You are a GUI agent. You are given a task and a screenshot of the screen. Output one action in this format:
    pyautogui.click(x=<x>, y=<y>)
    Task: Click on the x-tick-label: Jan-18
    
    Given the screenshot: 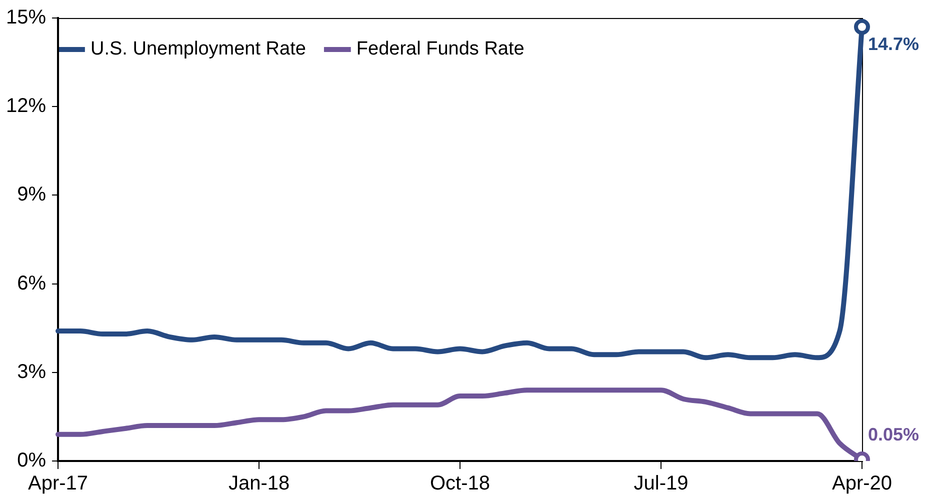 What is the action you would take?
    pyautogui.click(x=259, y=483)
    